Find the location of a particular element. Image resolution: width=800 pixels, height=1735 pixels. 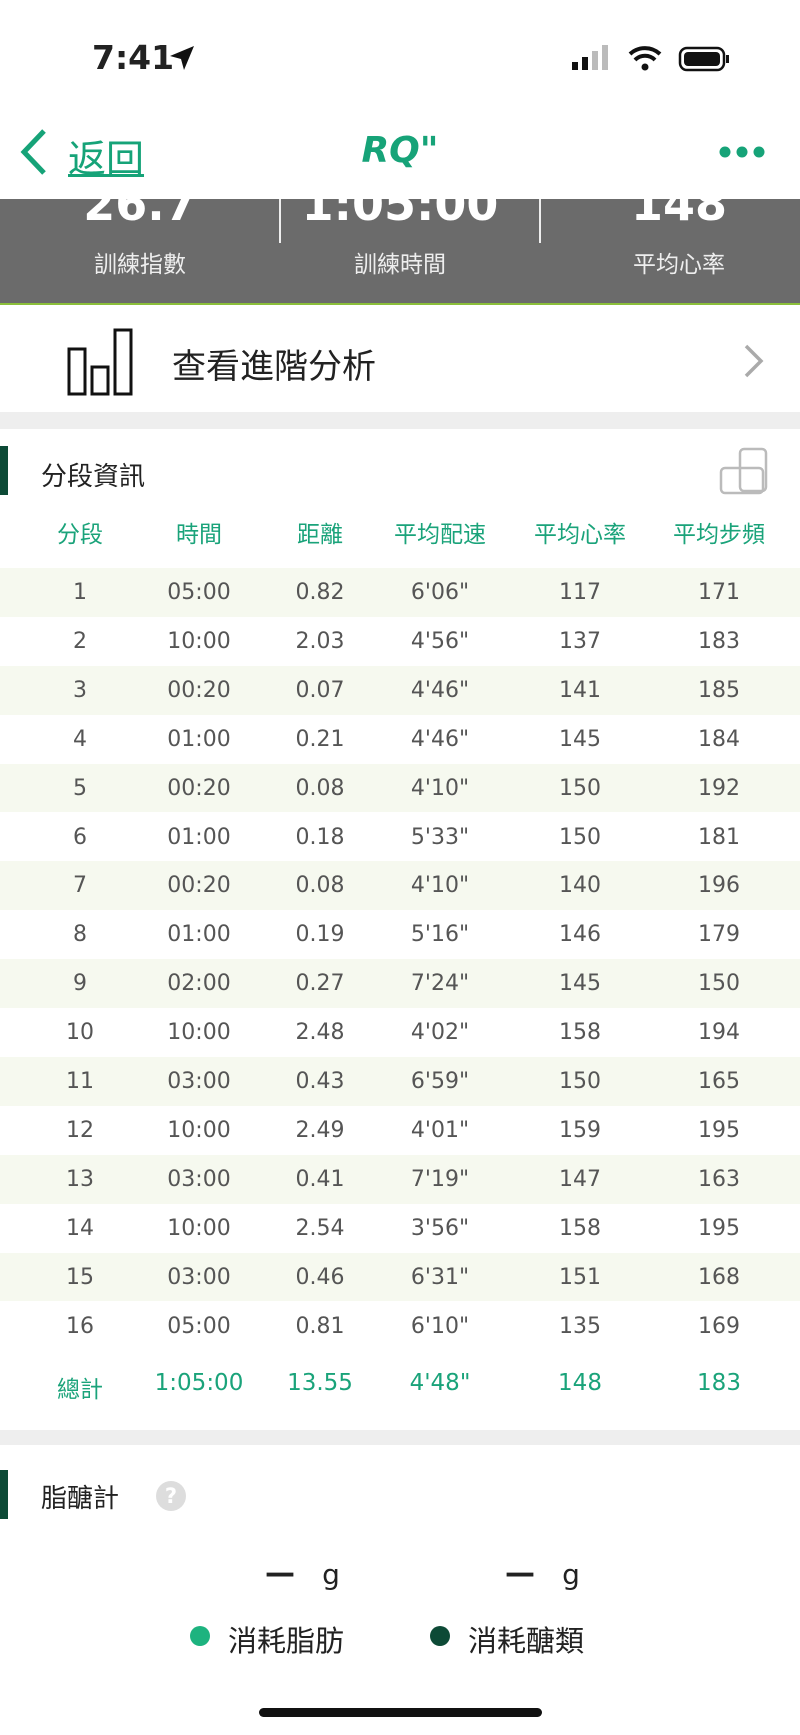

bar-icon is located at coordinates (100, 362).